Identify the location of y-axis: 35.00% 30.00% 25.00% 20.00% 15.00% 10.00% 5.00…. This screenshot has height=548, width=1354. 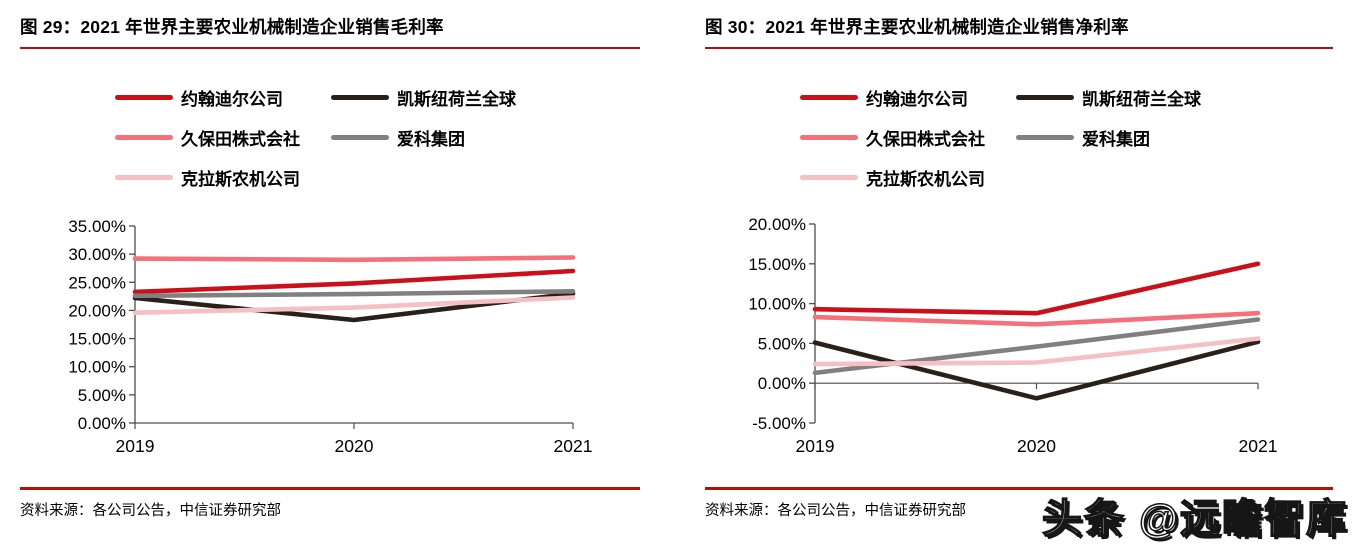
(102, 325).